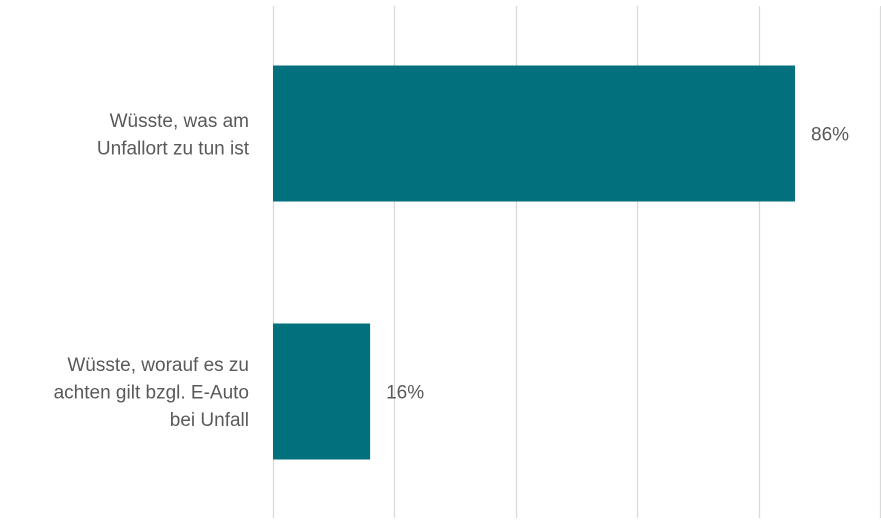 Image resolution: width=881 pixels, height=523 pixels. I want to click on category-label-line: achten gilt bzgl. E-Auto, so click(151, 393).